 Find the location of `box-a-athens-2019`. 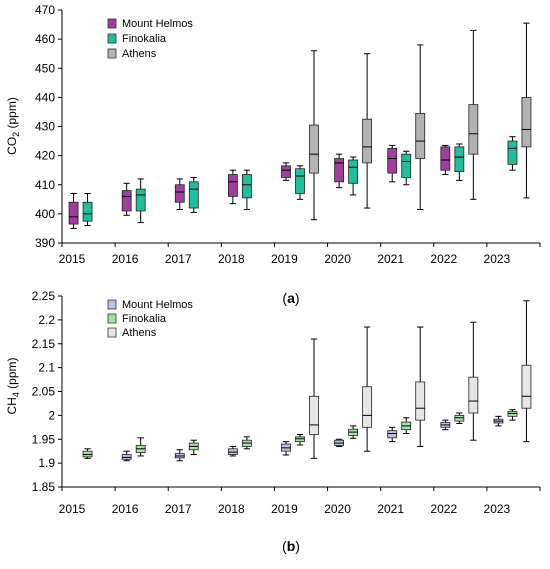

box-a-athens-2019 is located at coordinates (314, 135).